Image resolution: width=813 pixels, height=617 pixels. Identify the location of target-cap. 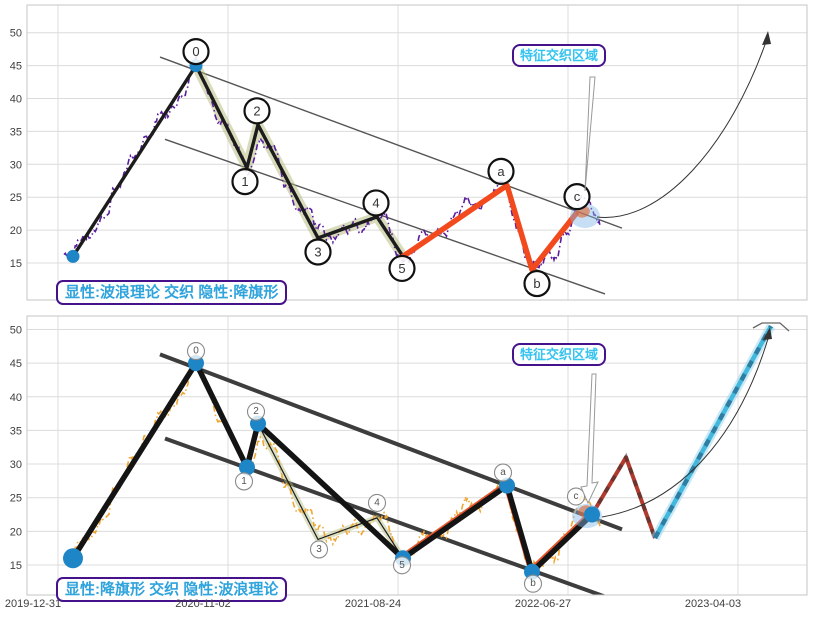
(771, 327).